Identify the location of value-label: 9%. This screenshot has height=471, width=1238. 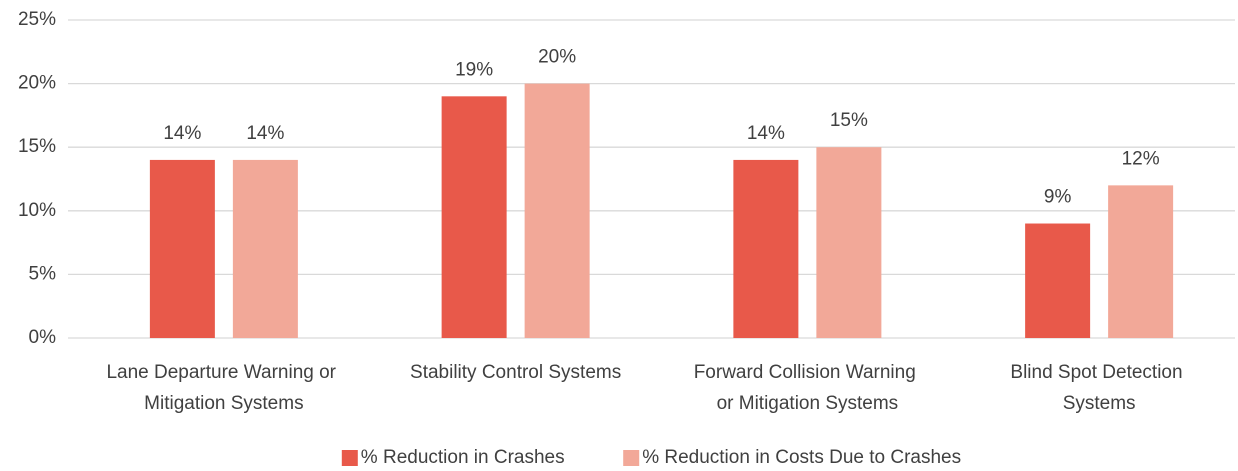
(1058, 197).